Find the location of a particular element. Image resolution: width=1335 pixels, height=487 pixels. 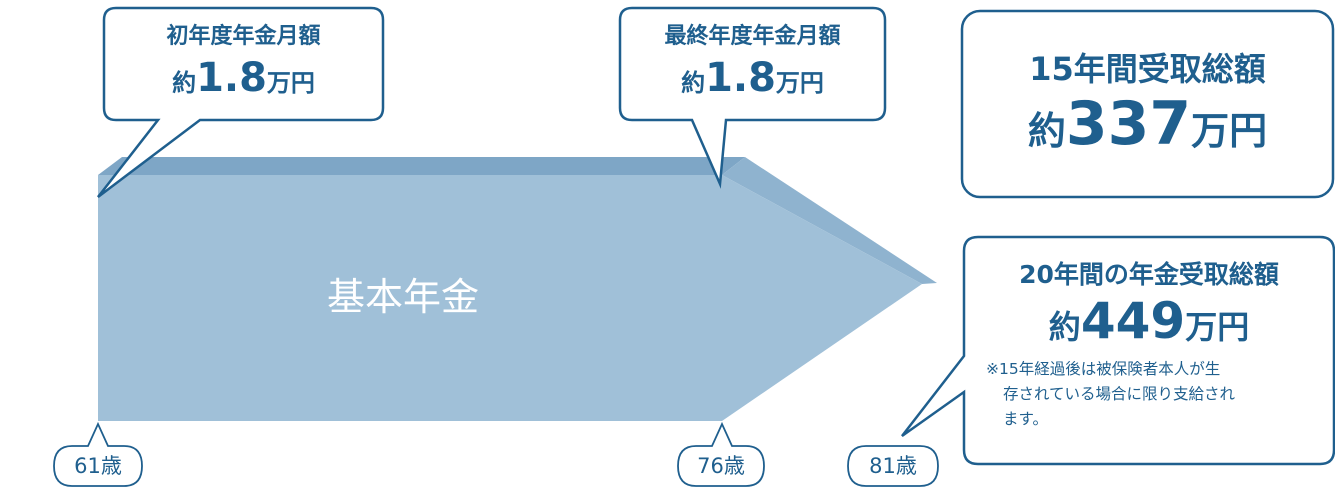

total-20-amount: 449 is located at coordinates (1133, 321).